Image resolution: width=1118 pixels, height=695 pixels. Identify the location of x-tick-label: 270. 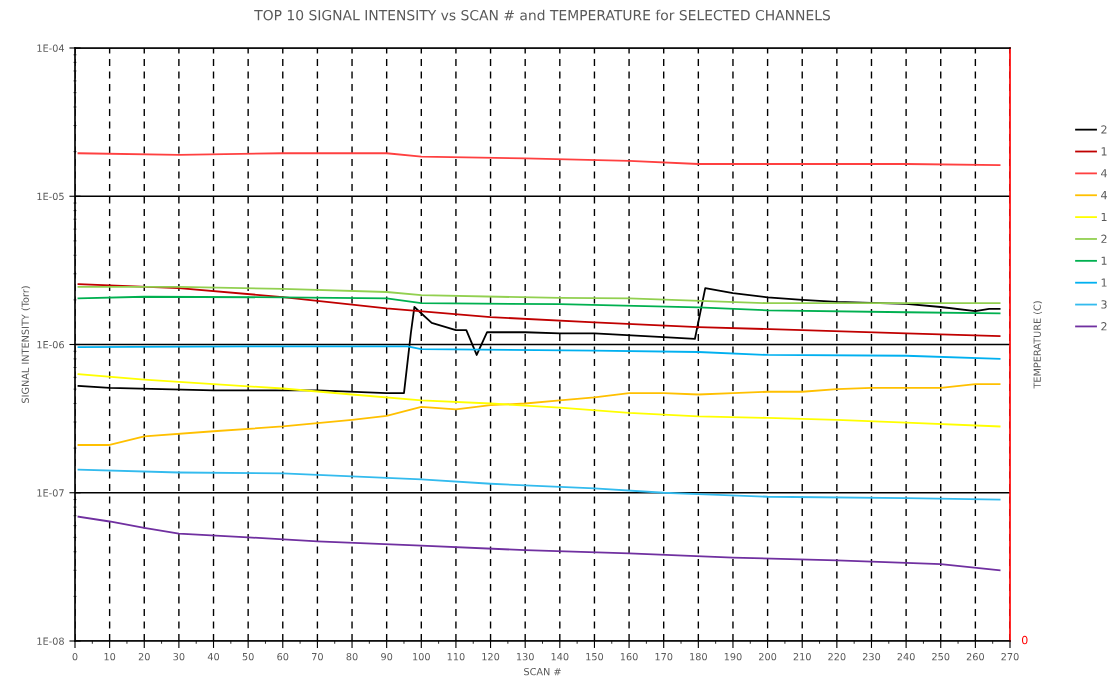
(1010, 656).